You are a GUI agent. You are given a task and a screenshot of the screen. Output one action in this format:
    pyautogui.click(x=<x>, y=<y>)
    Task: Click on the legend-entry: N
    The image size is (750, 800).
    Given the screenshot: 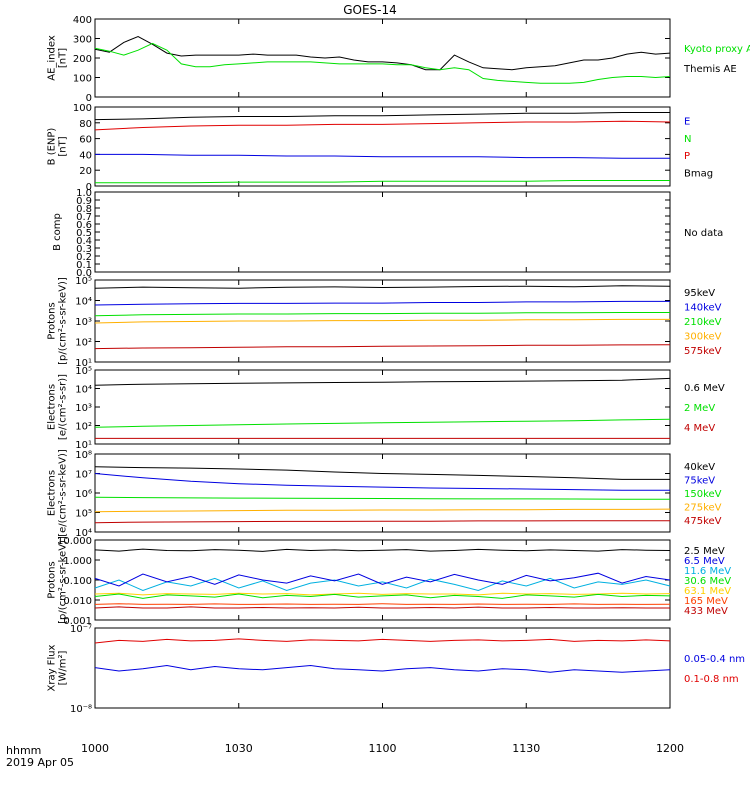 What is the action you would take?
    pyautogui.click(x=687, y=139)
    